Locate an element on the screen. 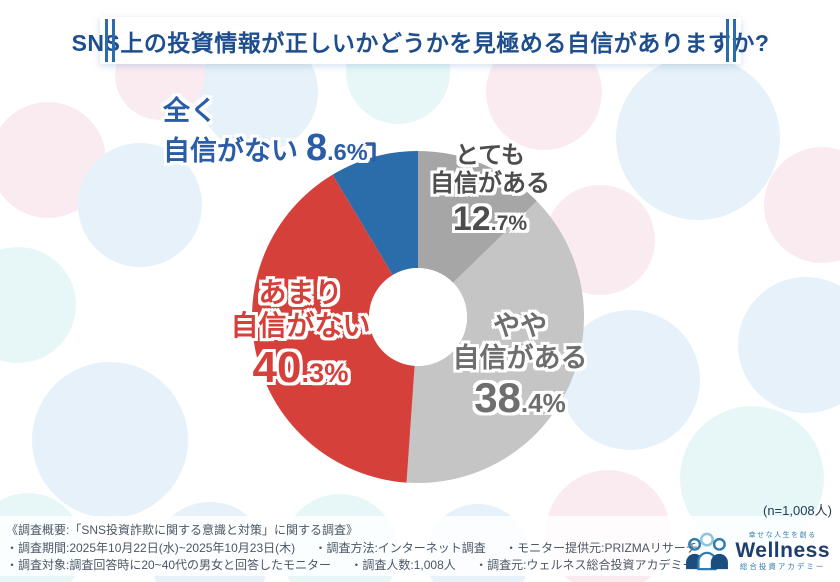 The height and width of the screenshot is (582, 840). title-double-bar-right is located at coordinates (731, 40).